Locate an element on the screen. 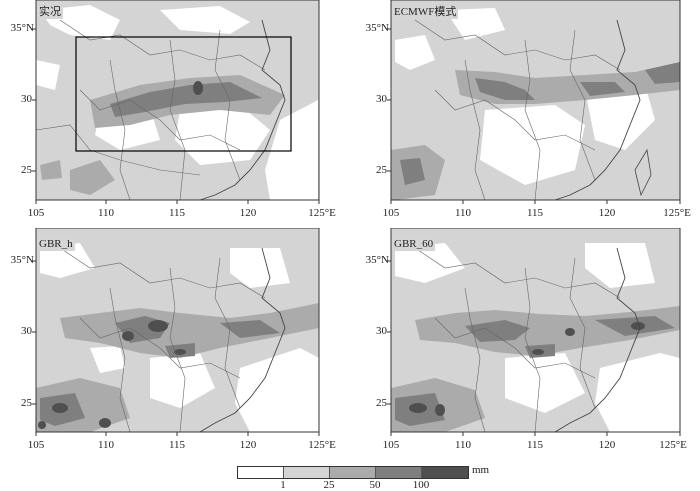 This screenshot has width=700, height=491. panel-title: 实况 is located at coordinates (50, 12).